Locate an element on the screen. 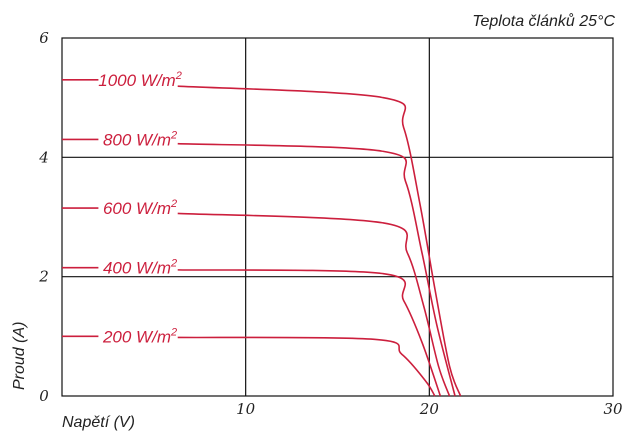 Image resolution: width=628 pixels, height=435 pixels. y-tick-label: 4 is located at coordinates (43, 157).